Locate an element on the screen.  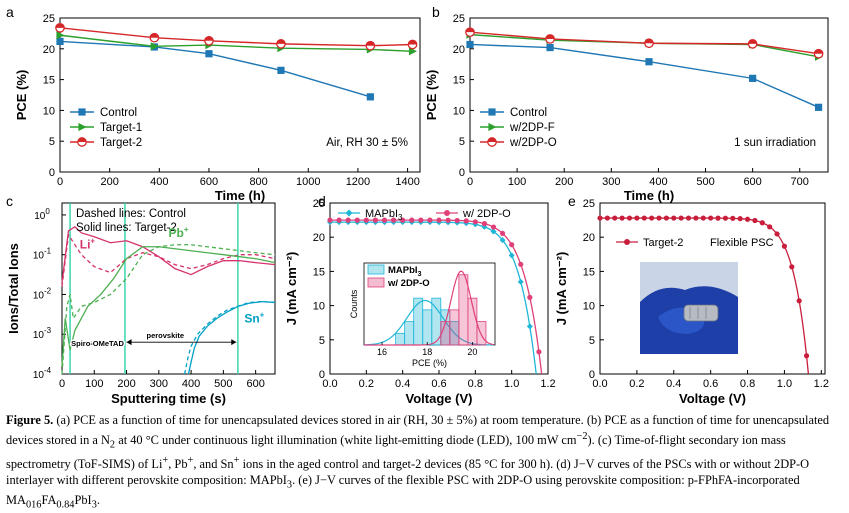
y-tick-label: 10⁻¹ is located at coordinates (42, 254).